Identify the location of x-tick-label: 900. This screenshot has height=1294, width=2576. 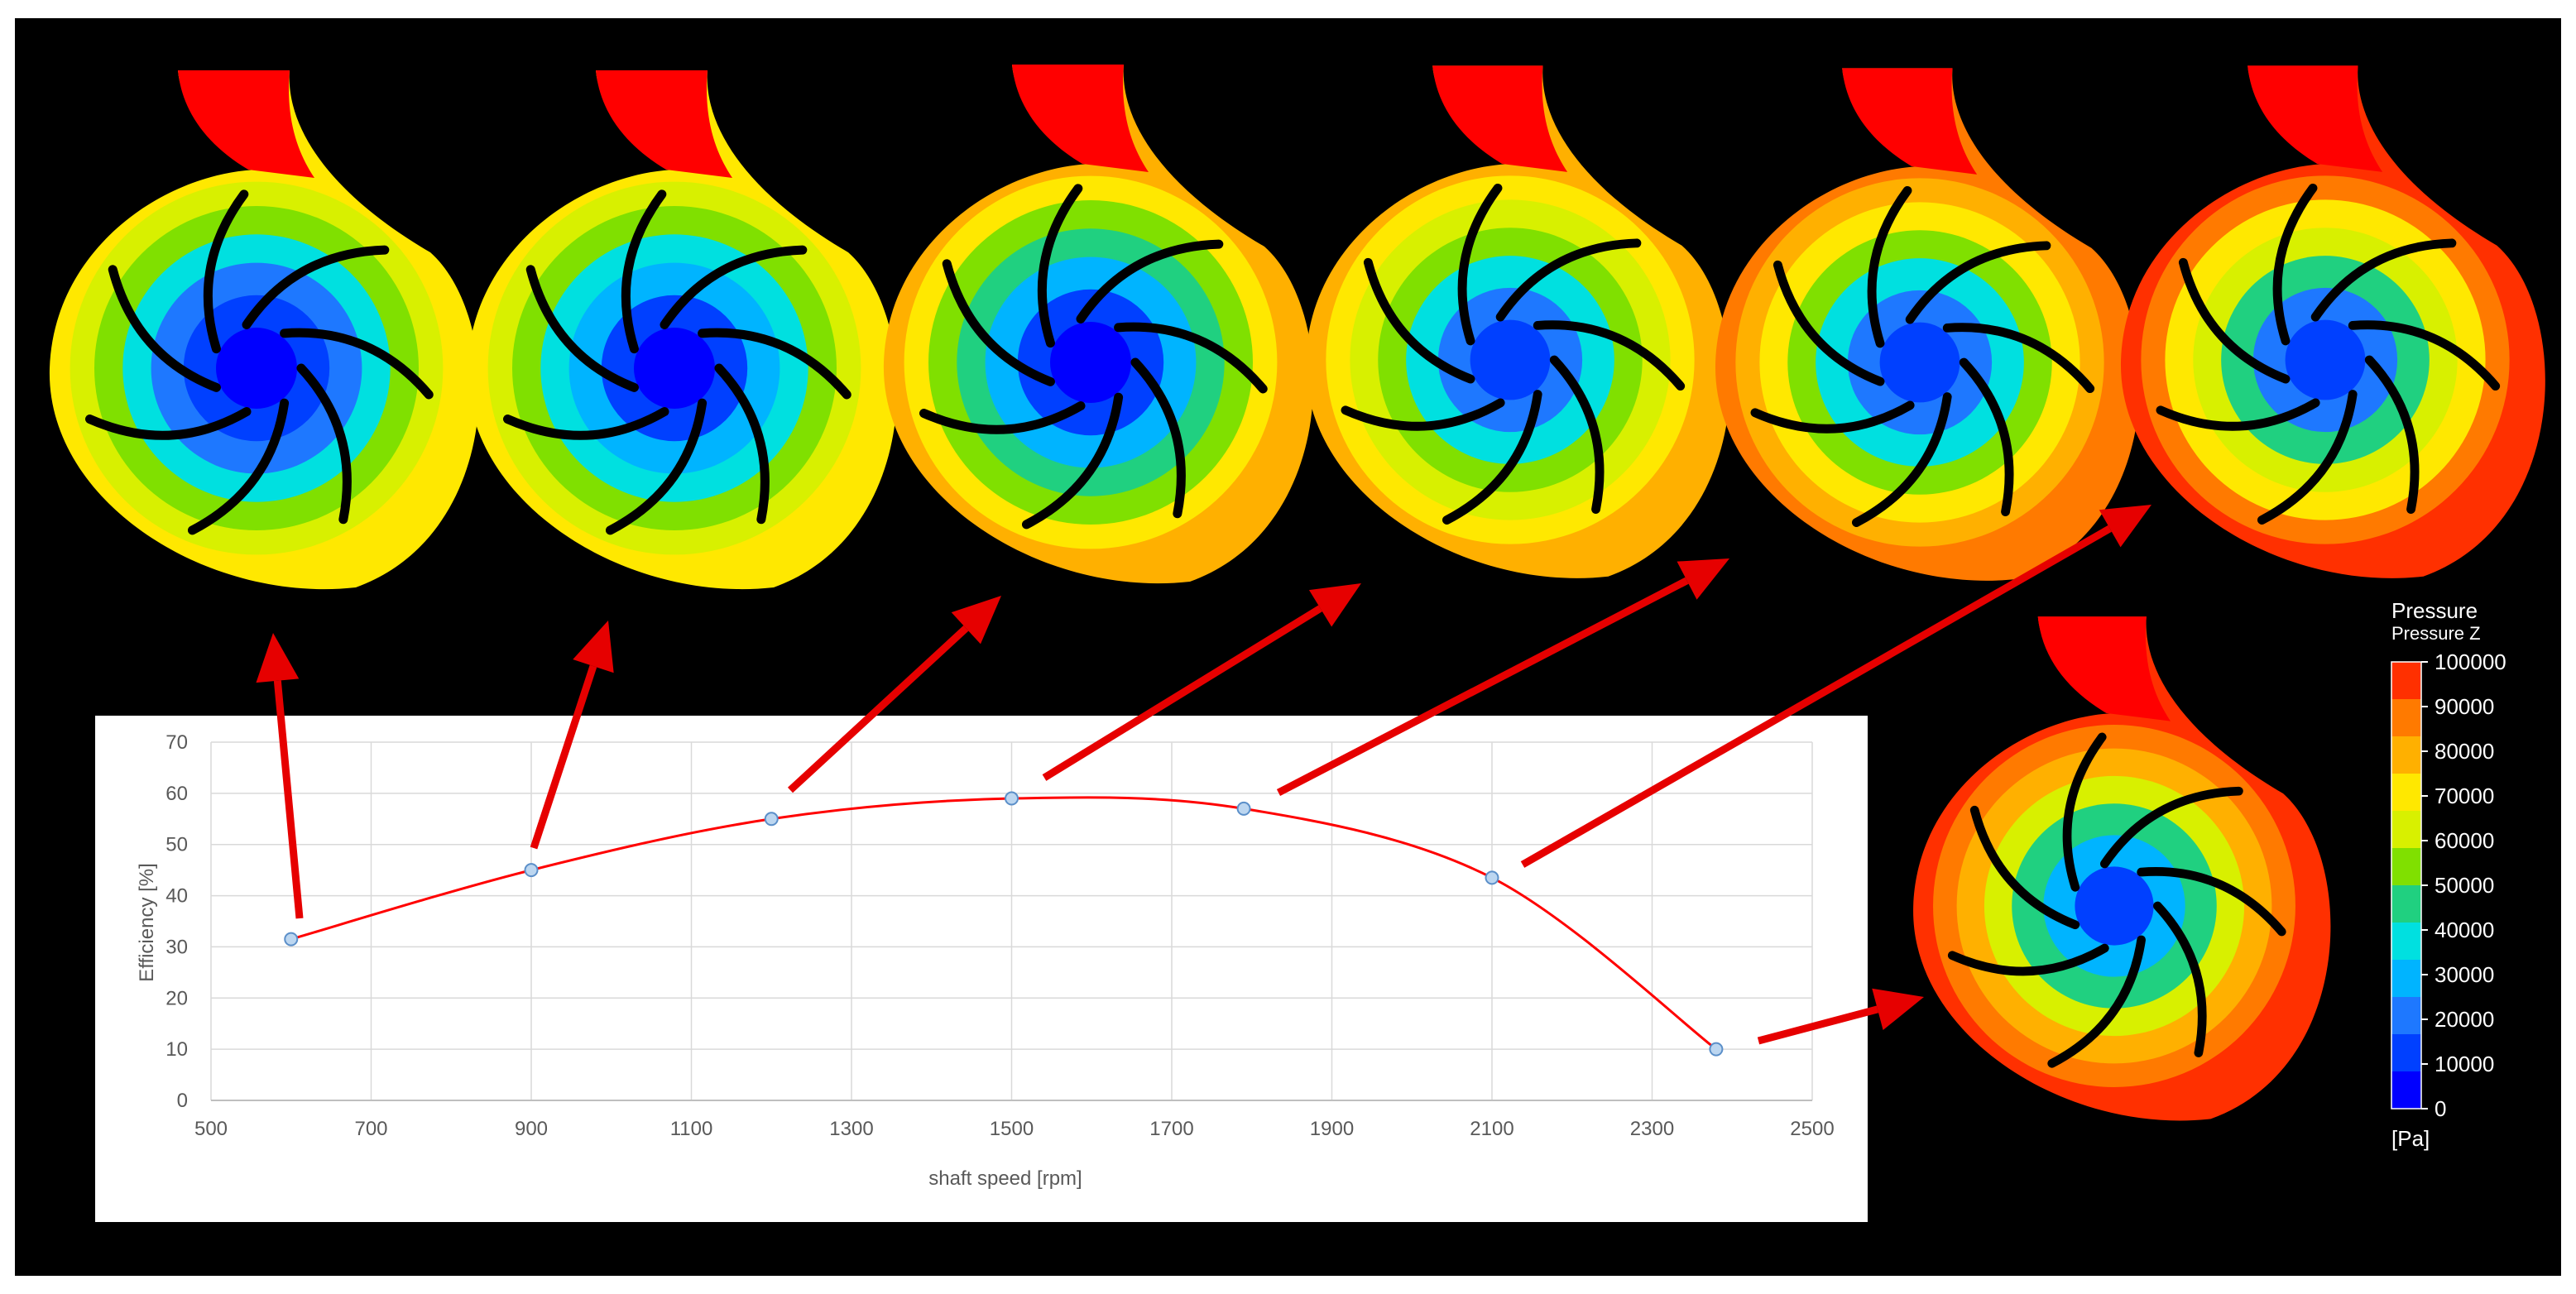
(532, 1129).